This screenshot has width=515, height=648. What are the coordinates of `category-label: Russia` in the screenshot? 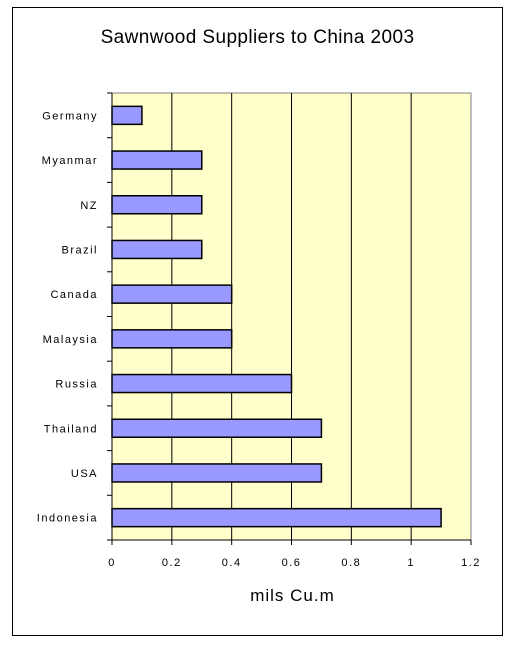 It's located at (76, 385).